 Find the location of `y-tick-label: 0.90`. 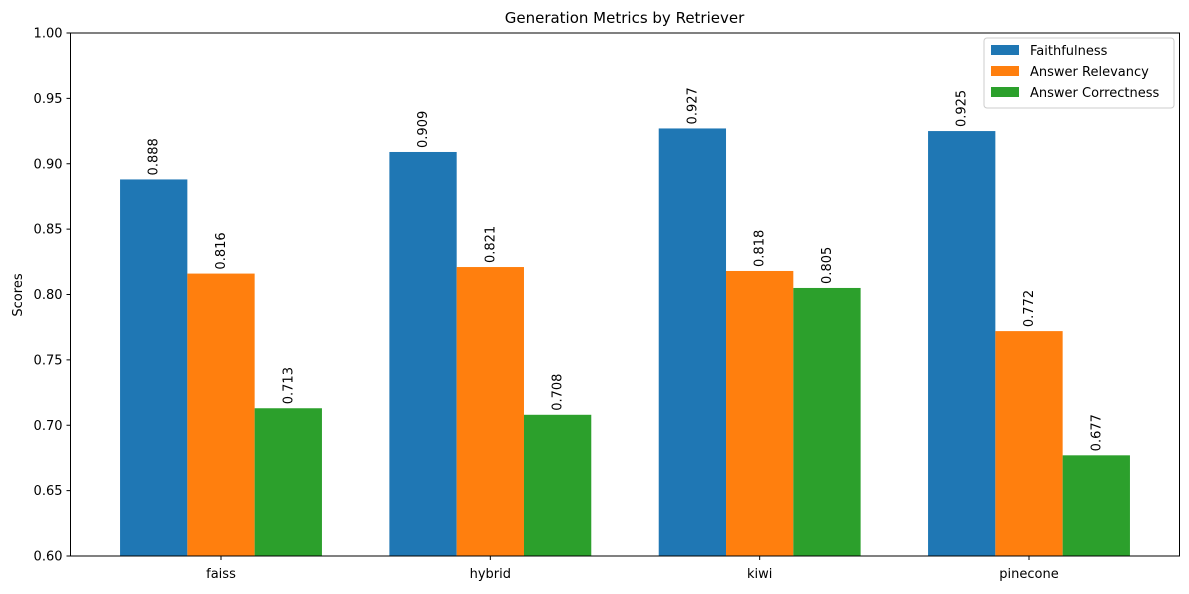

y-tick-label: 0.90 is located at coordinates (48, 164).